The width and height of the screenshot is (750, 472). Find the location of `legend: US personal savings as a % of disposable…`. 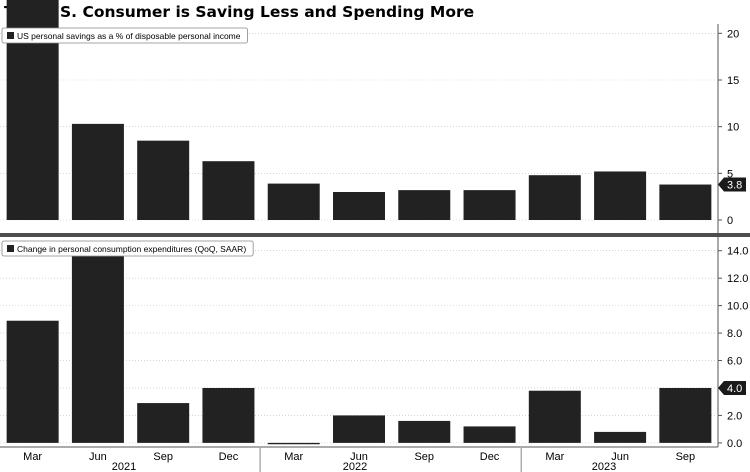

legend: US personal savings as a % of disposable… is located at coordinates (124, 35).